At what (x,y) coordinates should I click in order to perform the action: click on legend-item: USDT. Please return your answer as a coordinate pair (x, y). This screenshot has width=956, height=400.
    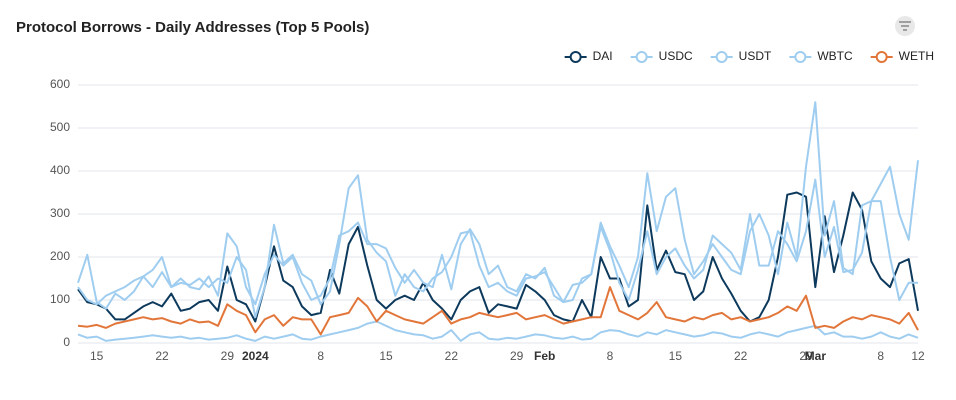
    Looking at the image, I should click on (741, 56).